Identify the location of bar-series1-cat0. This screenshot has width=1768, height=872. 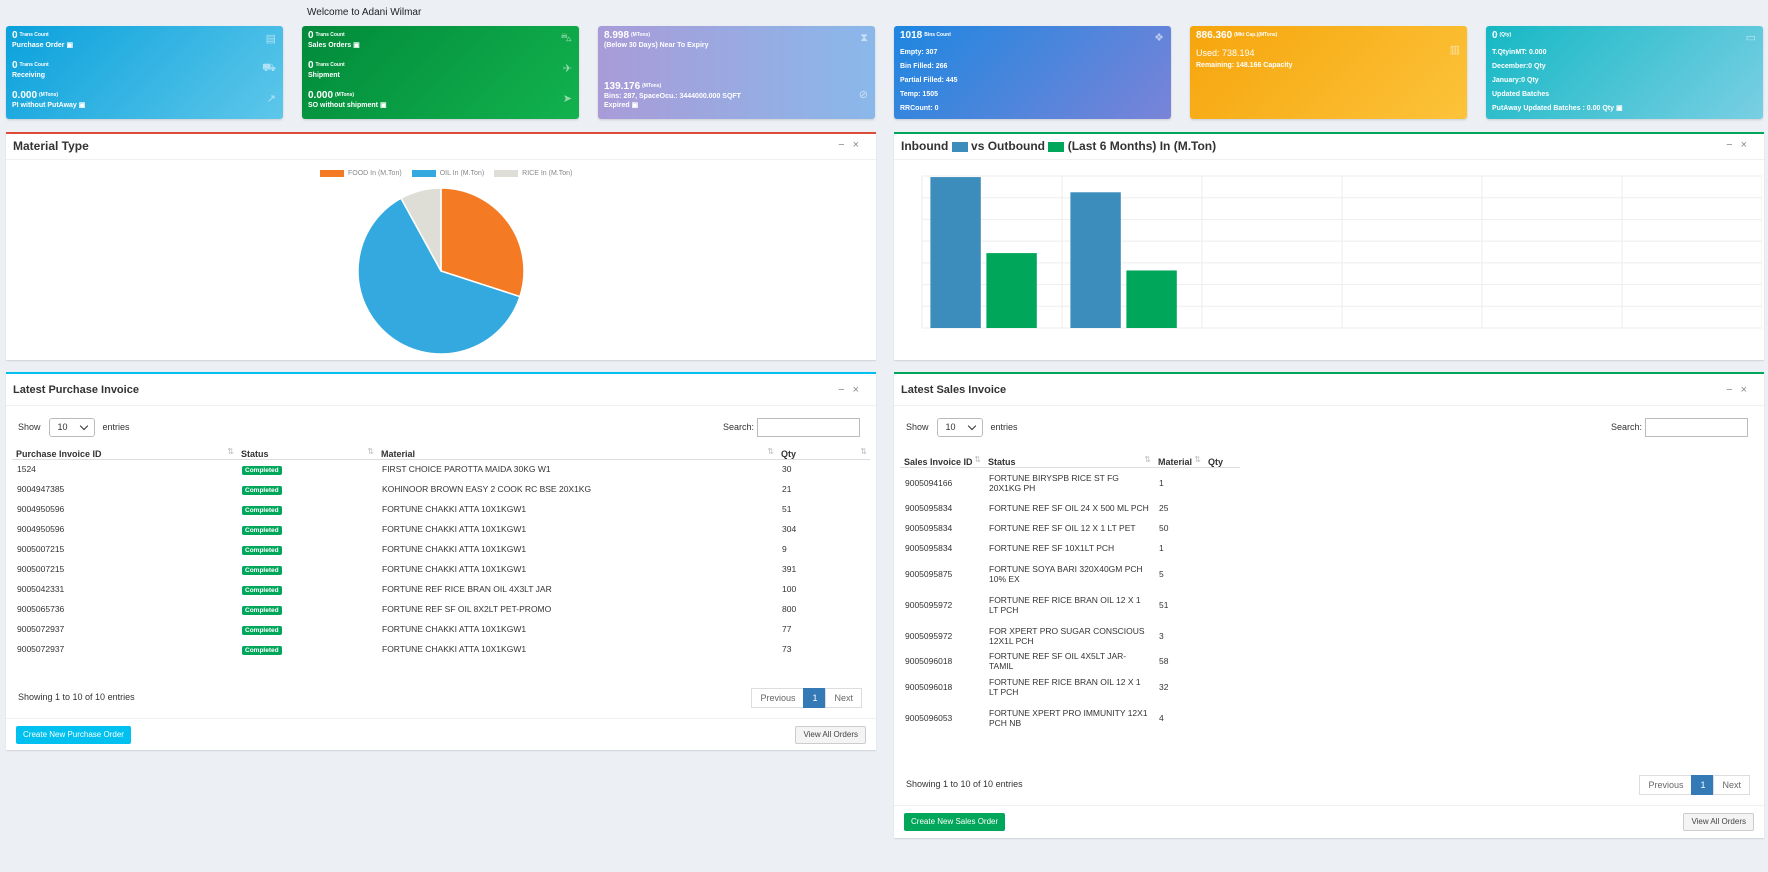
(1011, 290).